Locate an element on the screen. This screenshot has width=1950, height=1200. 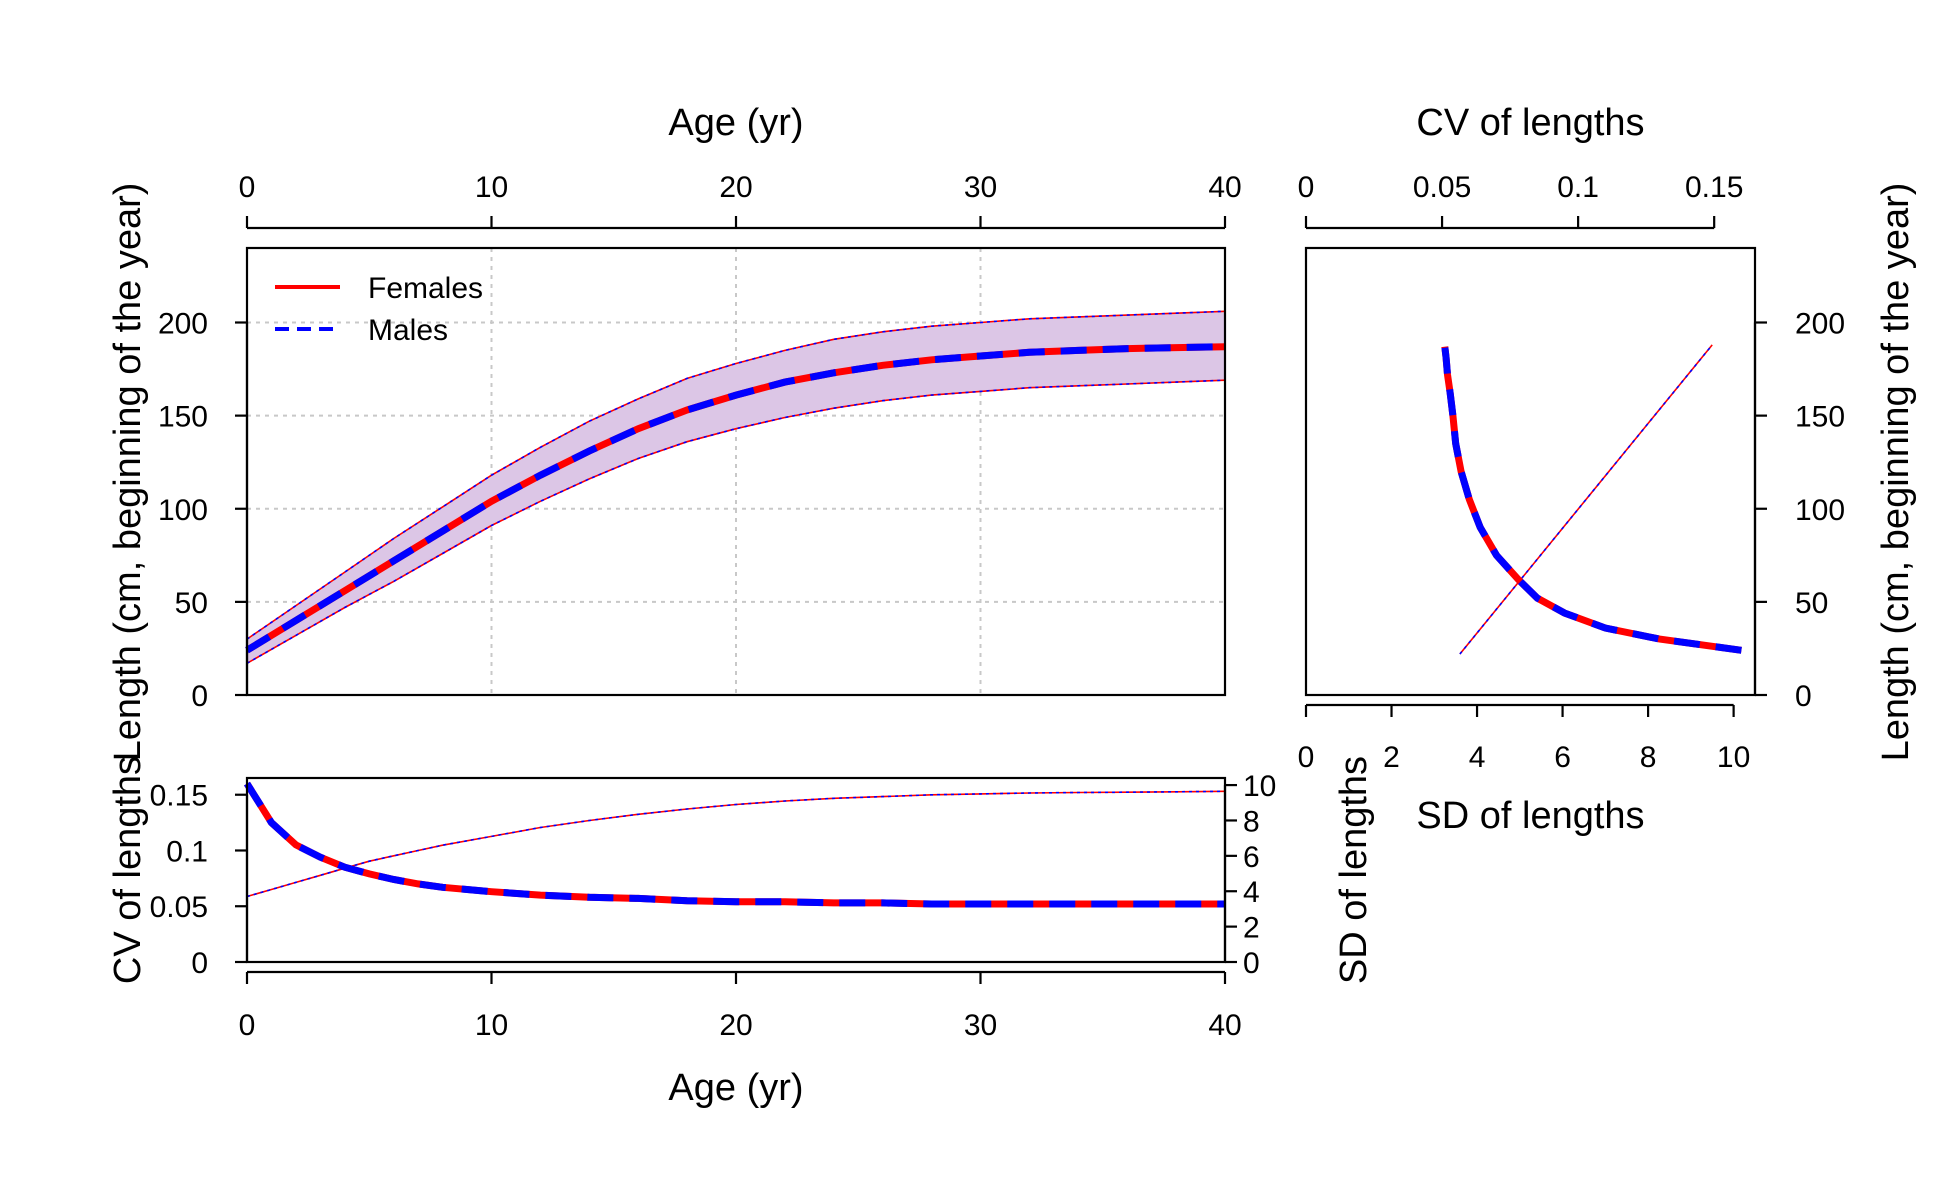
lower-bound-line-females is located at coordinates (736, 521).